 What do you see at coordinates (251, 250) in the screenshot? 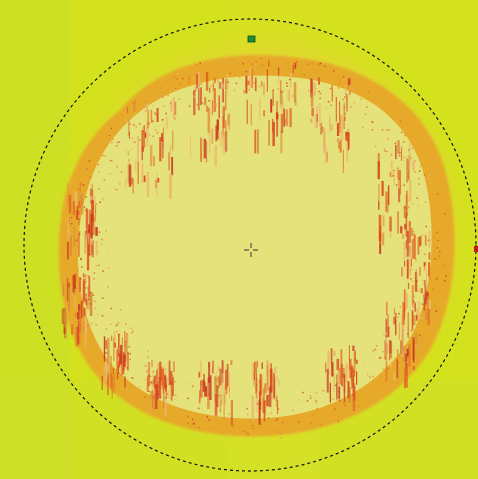
I see `crosshair-icon` at bounding box center [251, 250].